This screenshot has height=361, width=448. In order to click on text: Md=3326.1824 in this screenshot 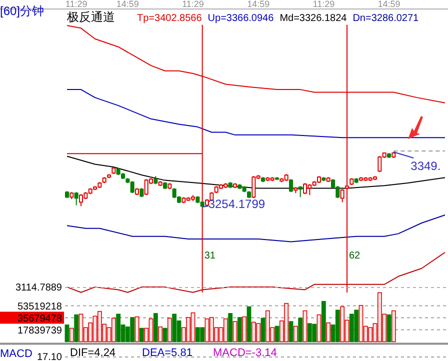, I will do `click(314, 18)`.